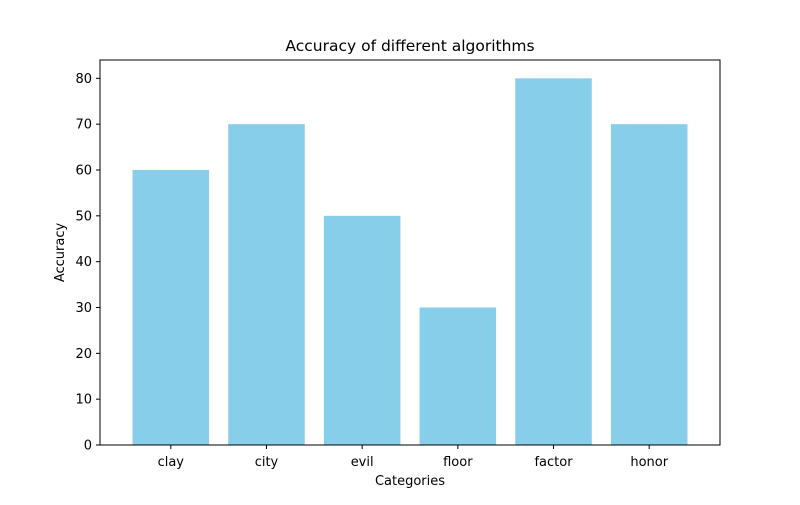 This screenshot has height=505, width=800. Describe the element at coordinates (171, 462) in the screenshot. I see `x-tick-label: clay` at that location.